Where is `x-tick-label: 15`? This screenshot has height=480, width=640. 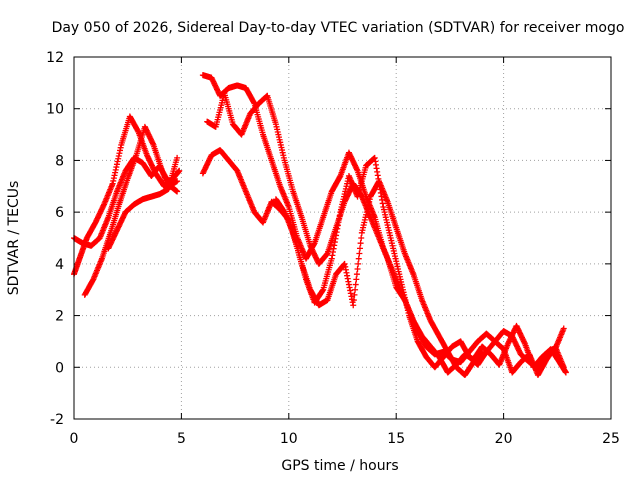
x-tick-label: 15 is located at coordinates (396, 439).